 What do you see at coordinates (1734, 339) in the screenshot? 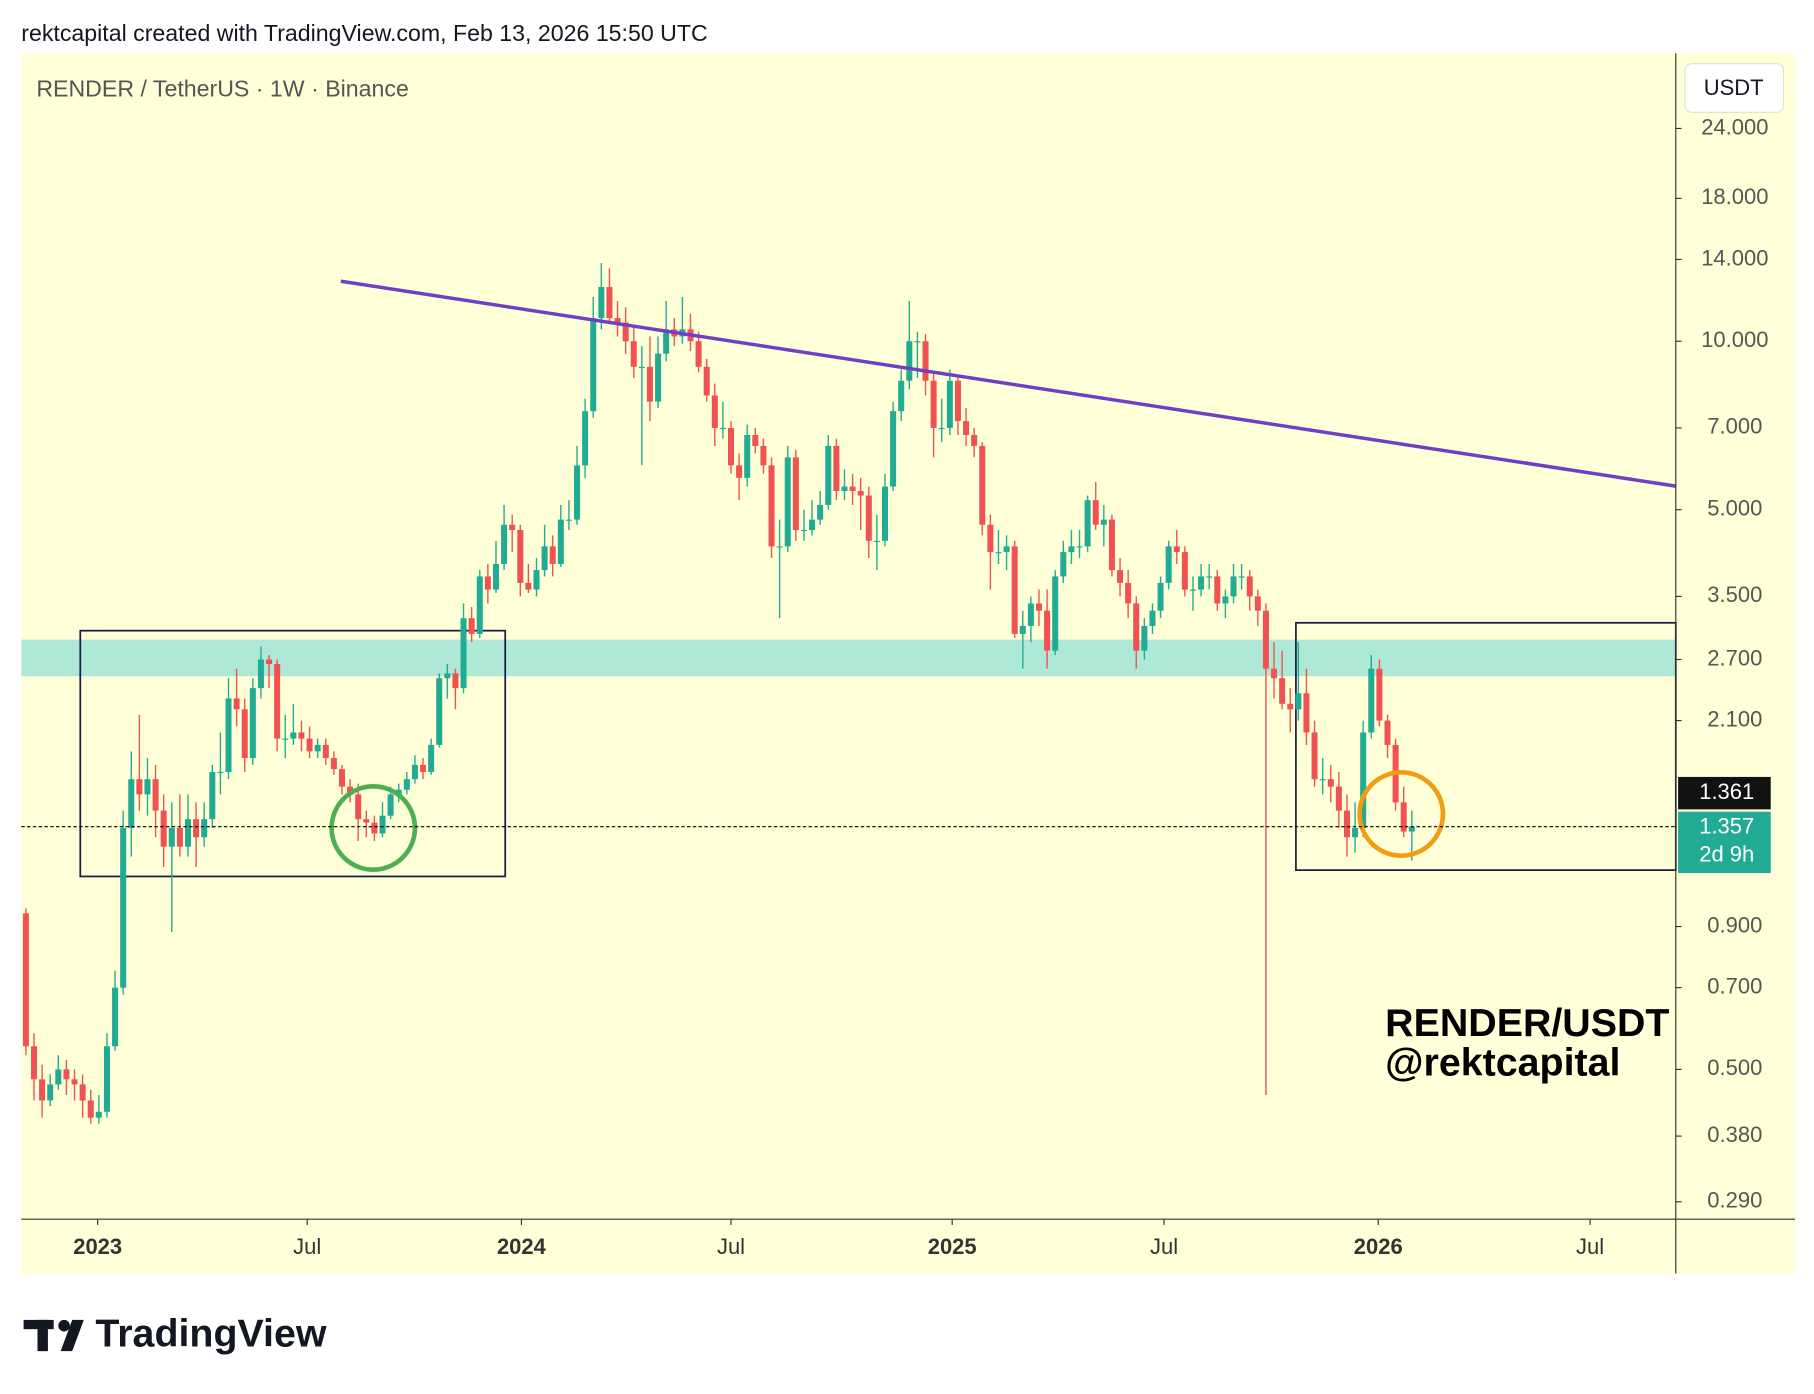
I see `y-tick-label: 10.000` at bounding box center [1734, 339].